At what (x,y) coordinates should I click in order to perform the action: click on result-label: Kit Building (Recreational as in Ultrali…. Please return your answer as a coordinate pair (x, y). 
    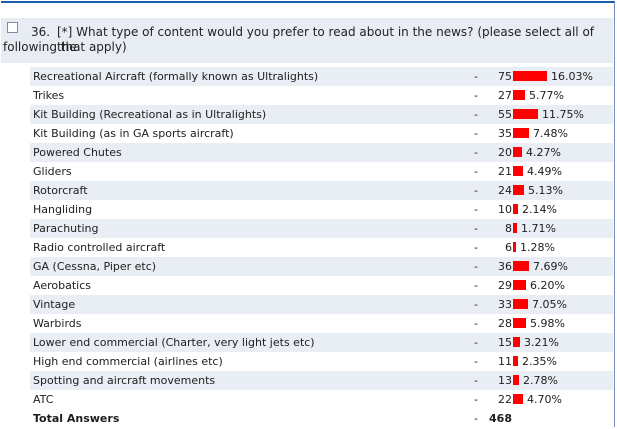
    Looking at the image, I should click on (150, 114).